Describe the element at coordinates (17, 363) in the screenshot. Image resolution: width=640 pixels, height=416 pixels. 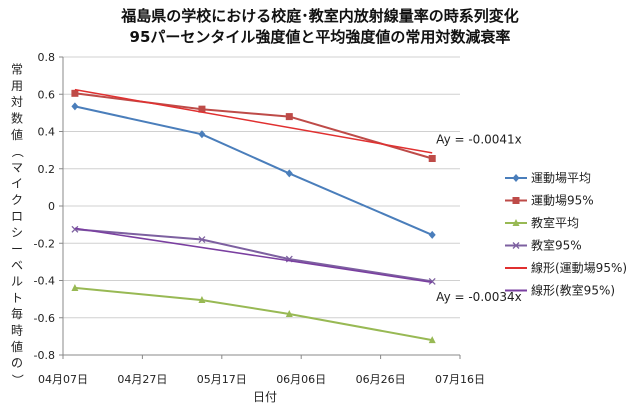
I see `y-axis-label-char: の` at that location.